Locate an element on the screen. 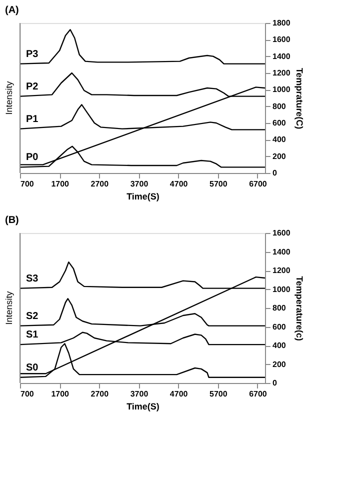 The height and width of the screenshot is (483, 342). chart-title: (A) is located at coordinates (12, 10).